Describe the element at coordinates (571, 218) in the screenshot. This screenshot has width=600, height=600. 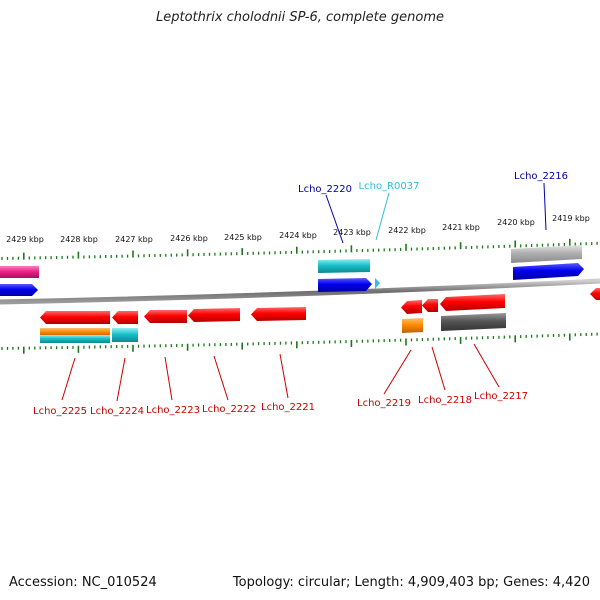
I see `scale-label: 2419 kbp` at that location.